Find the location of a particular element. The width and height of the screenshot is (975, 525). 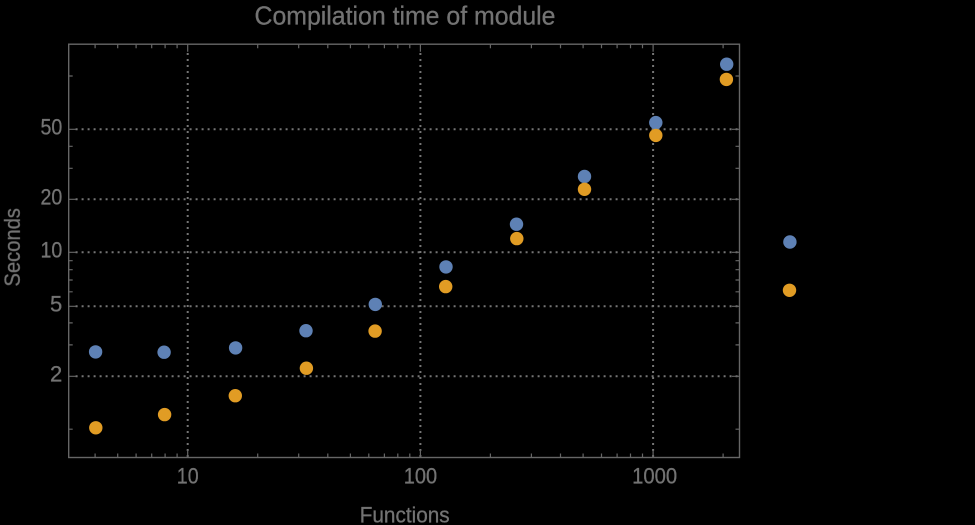

svg-text: 1000 is located at coordinates (654, 476).